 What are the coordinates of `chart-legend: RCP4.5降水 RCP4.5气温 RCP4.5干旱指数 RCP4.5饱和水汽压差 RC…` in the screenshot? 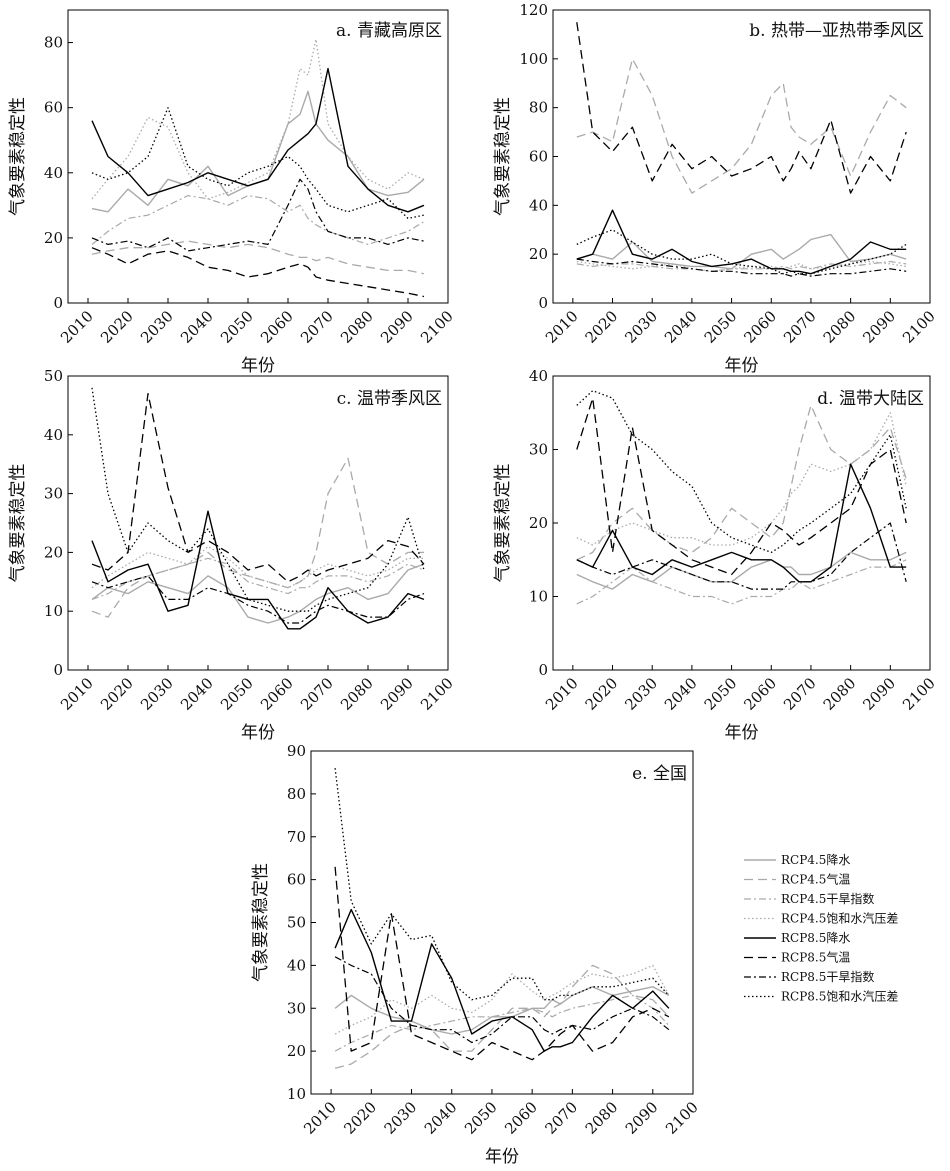 It's located at (821, 928).